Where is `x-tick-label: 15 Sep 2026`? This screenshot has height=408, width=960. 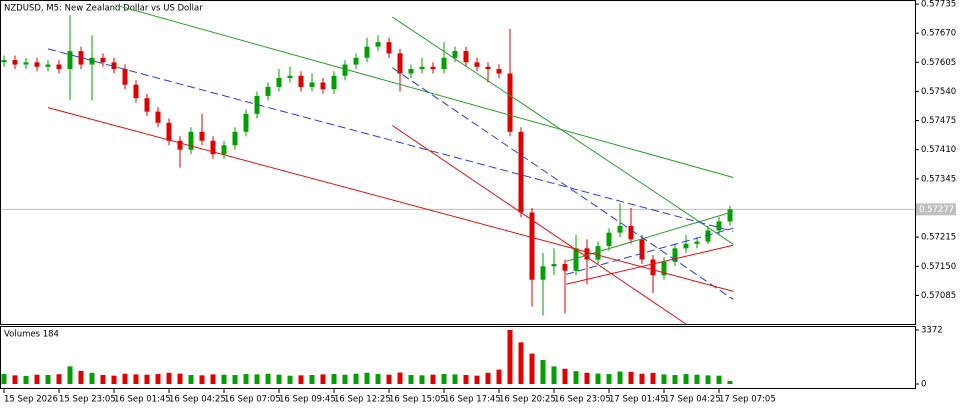
x-tick-label: 15 Sep 2026 is located at coordinates (31, 400).